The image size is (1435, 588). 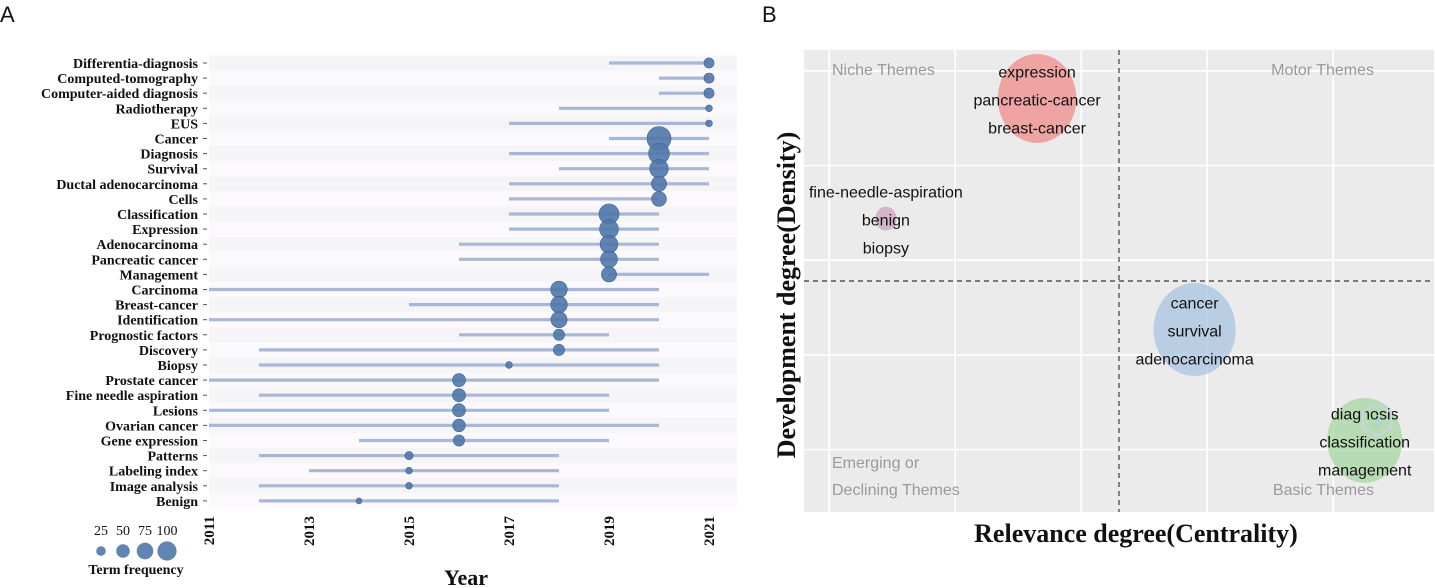 What do you see at coordinates (183, 200) in the screenshot?
I see `term-label: Cells` at bounding box center [183, 200].